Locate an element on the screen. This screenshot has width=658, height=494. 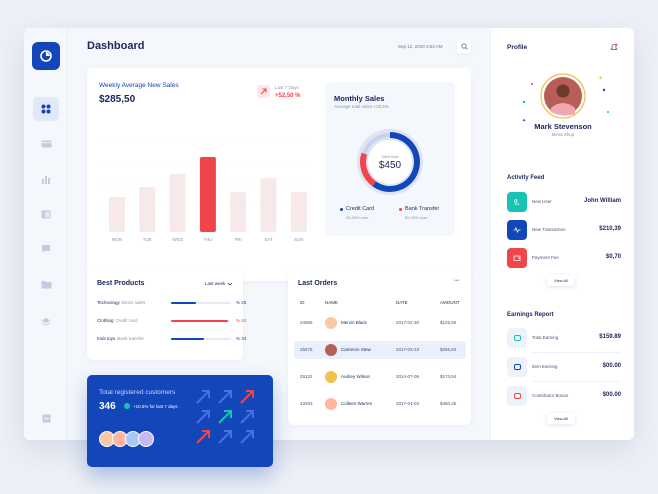
product-row: Technology Direct sales % 25 is located at coordinates (171, 304).